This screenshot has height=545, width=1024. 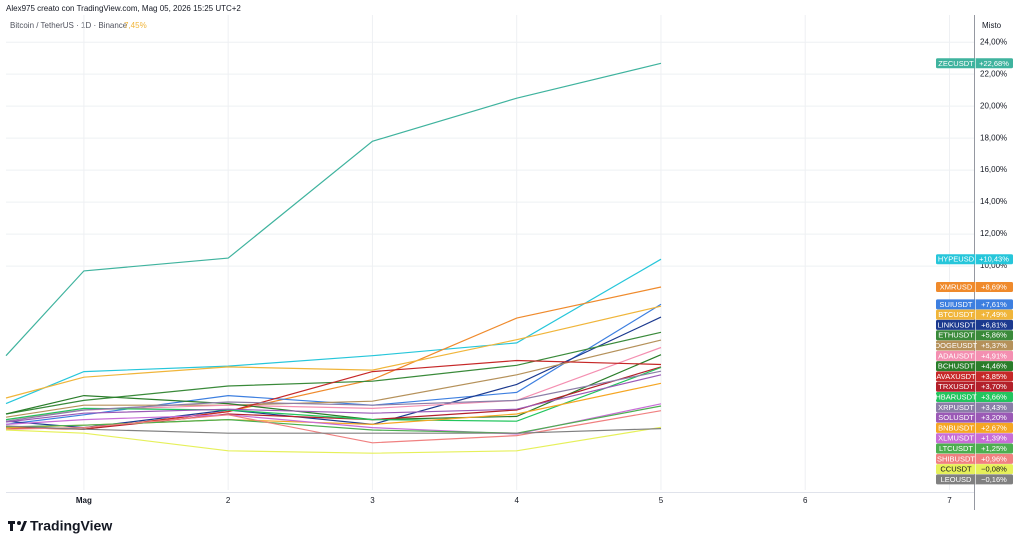 What do you see at coordinates (993, 41) in the screenshot?
I see `y-tick-label: 24,00%` at bounding box center [993, 41].